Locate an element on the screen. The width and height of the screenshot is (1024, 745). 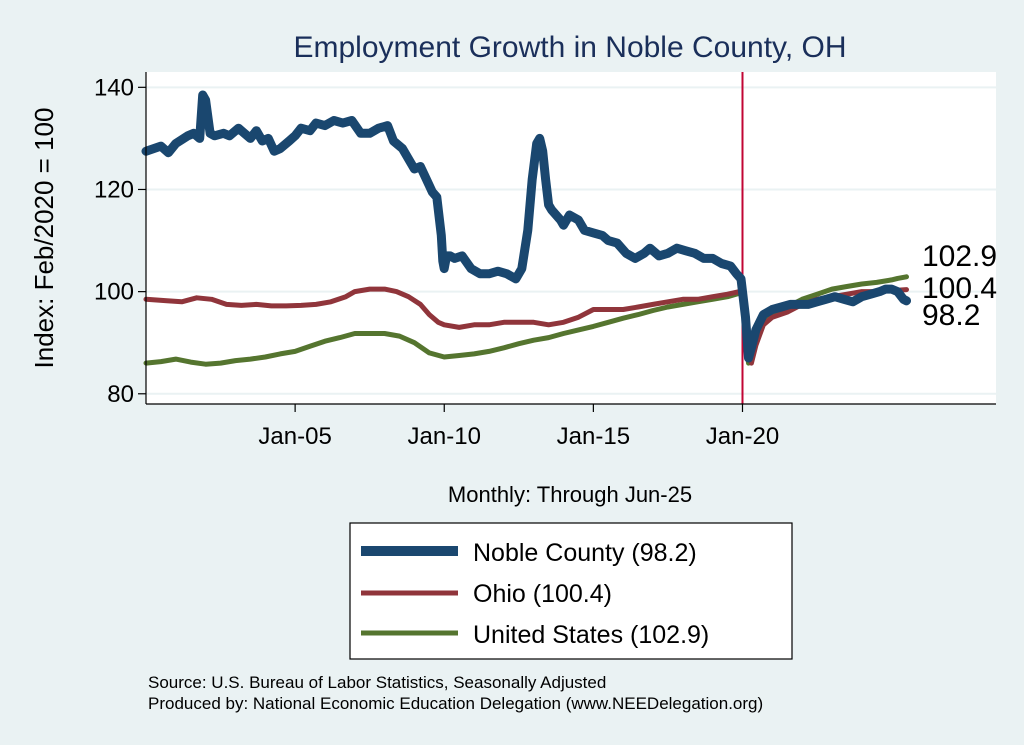
end-label-united-states: 102.9 is located at coordinates (959, 256).